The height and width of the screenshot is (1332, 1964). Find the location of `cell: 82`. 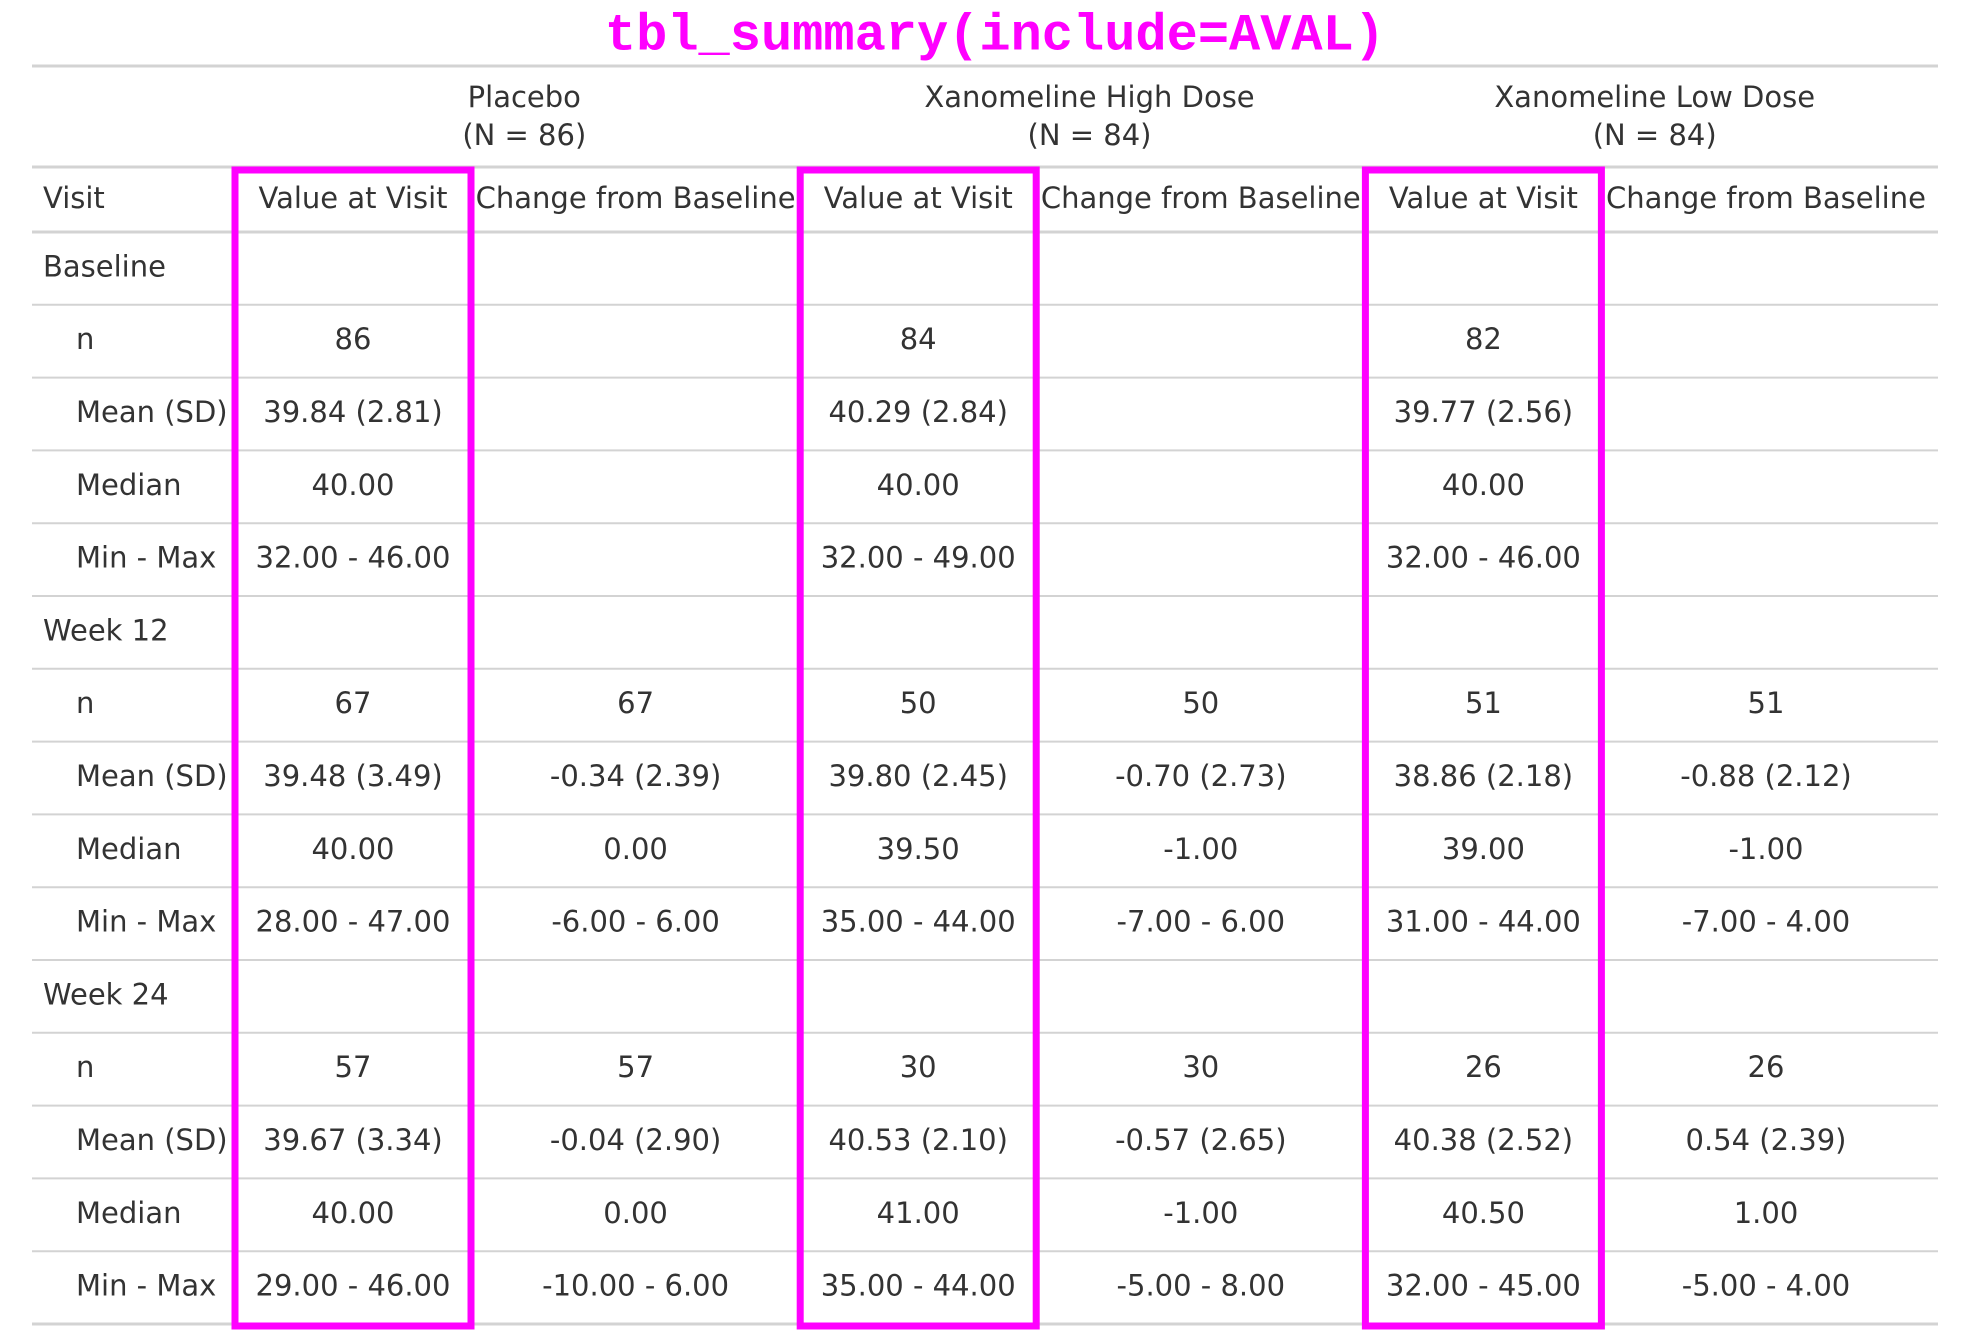

cell: 82 is located at coordinates (1483, 339).